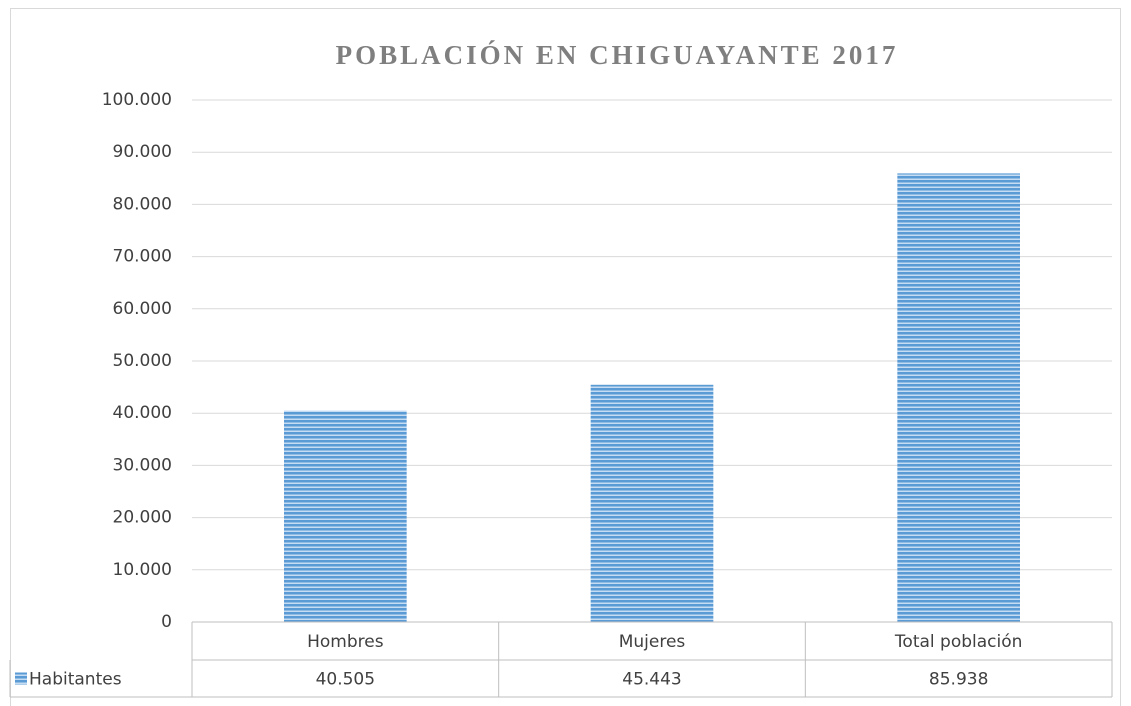 The width and height of the screenshot is (1131, 706). I want to click on y-tick-label: 0, so click(166, 622).